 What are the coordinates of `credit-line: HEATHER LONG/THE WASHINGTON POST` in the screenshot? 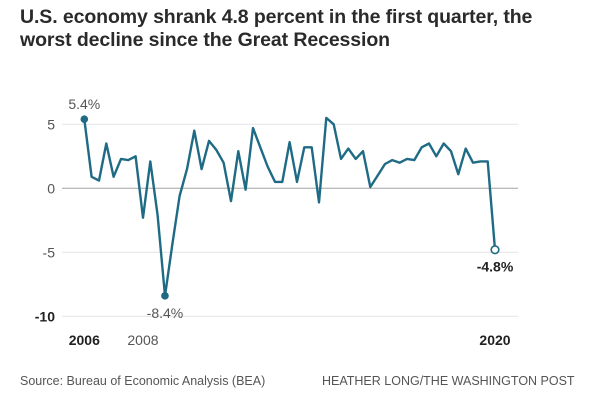 It's located at (448, 381).